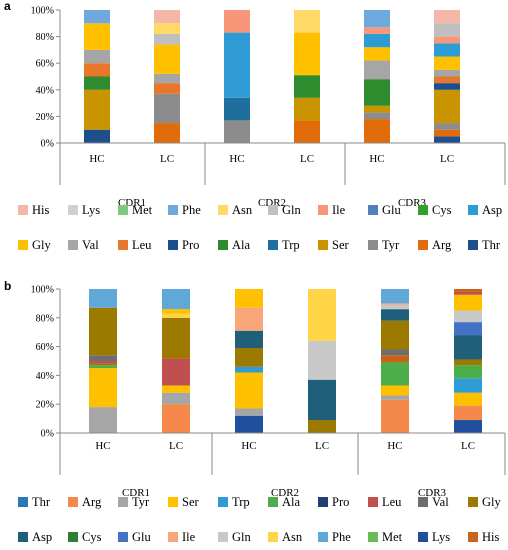  Describe the element at coordinates (237, 109) in the screenshot. I see `bar-segment-trp` at that location.